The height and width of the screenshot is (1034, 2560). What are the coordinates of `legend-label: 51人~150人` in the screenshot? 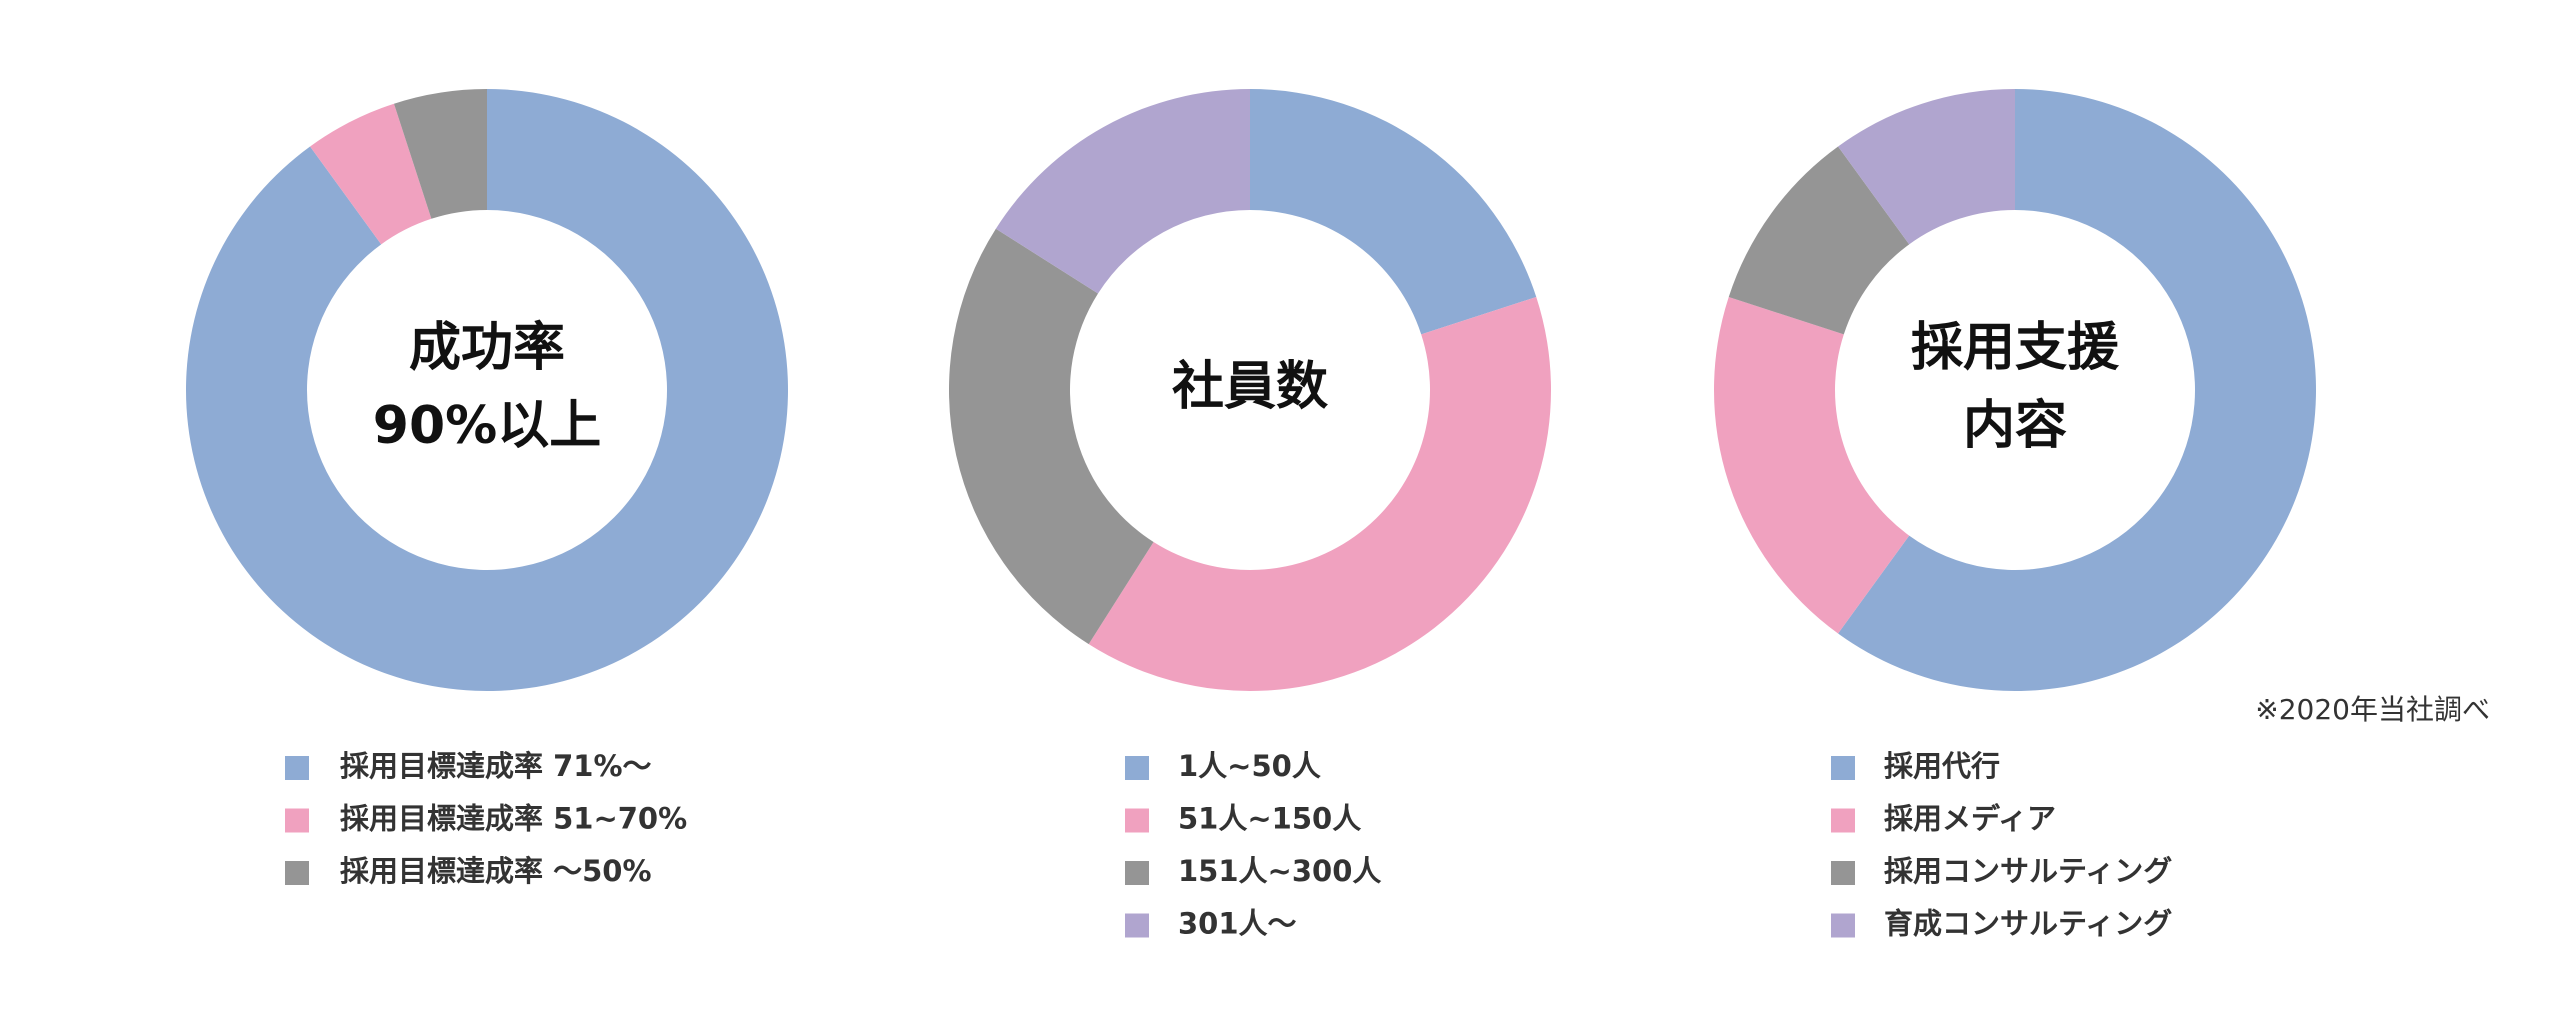 It's located at (1269, 819).